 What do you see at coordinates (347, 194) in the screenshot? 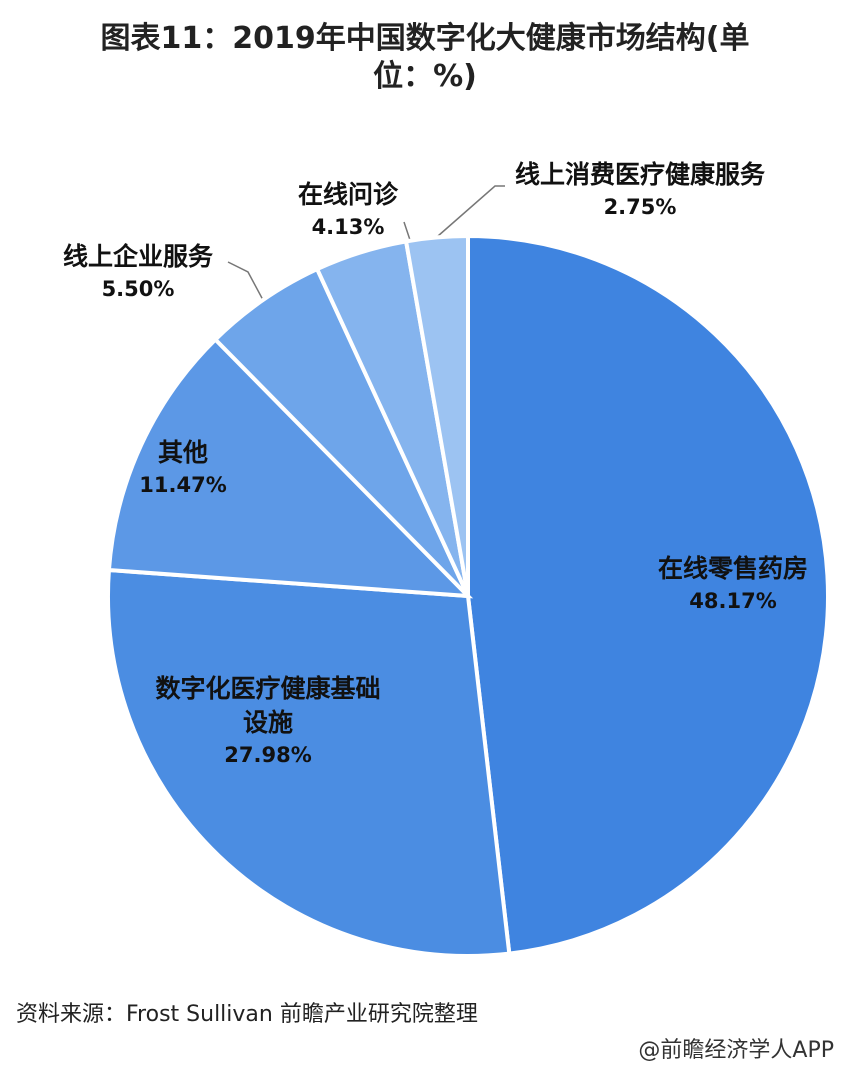
I see `category-label: 在线问诊` at bounding box center [347, 194].